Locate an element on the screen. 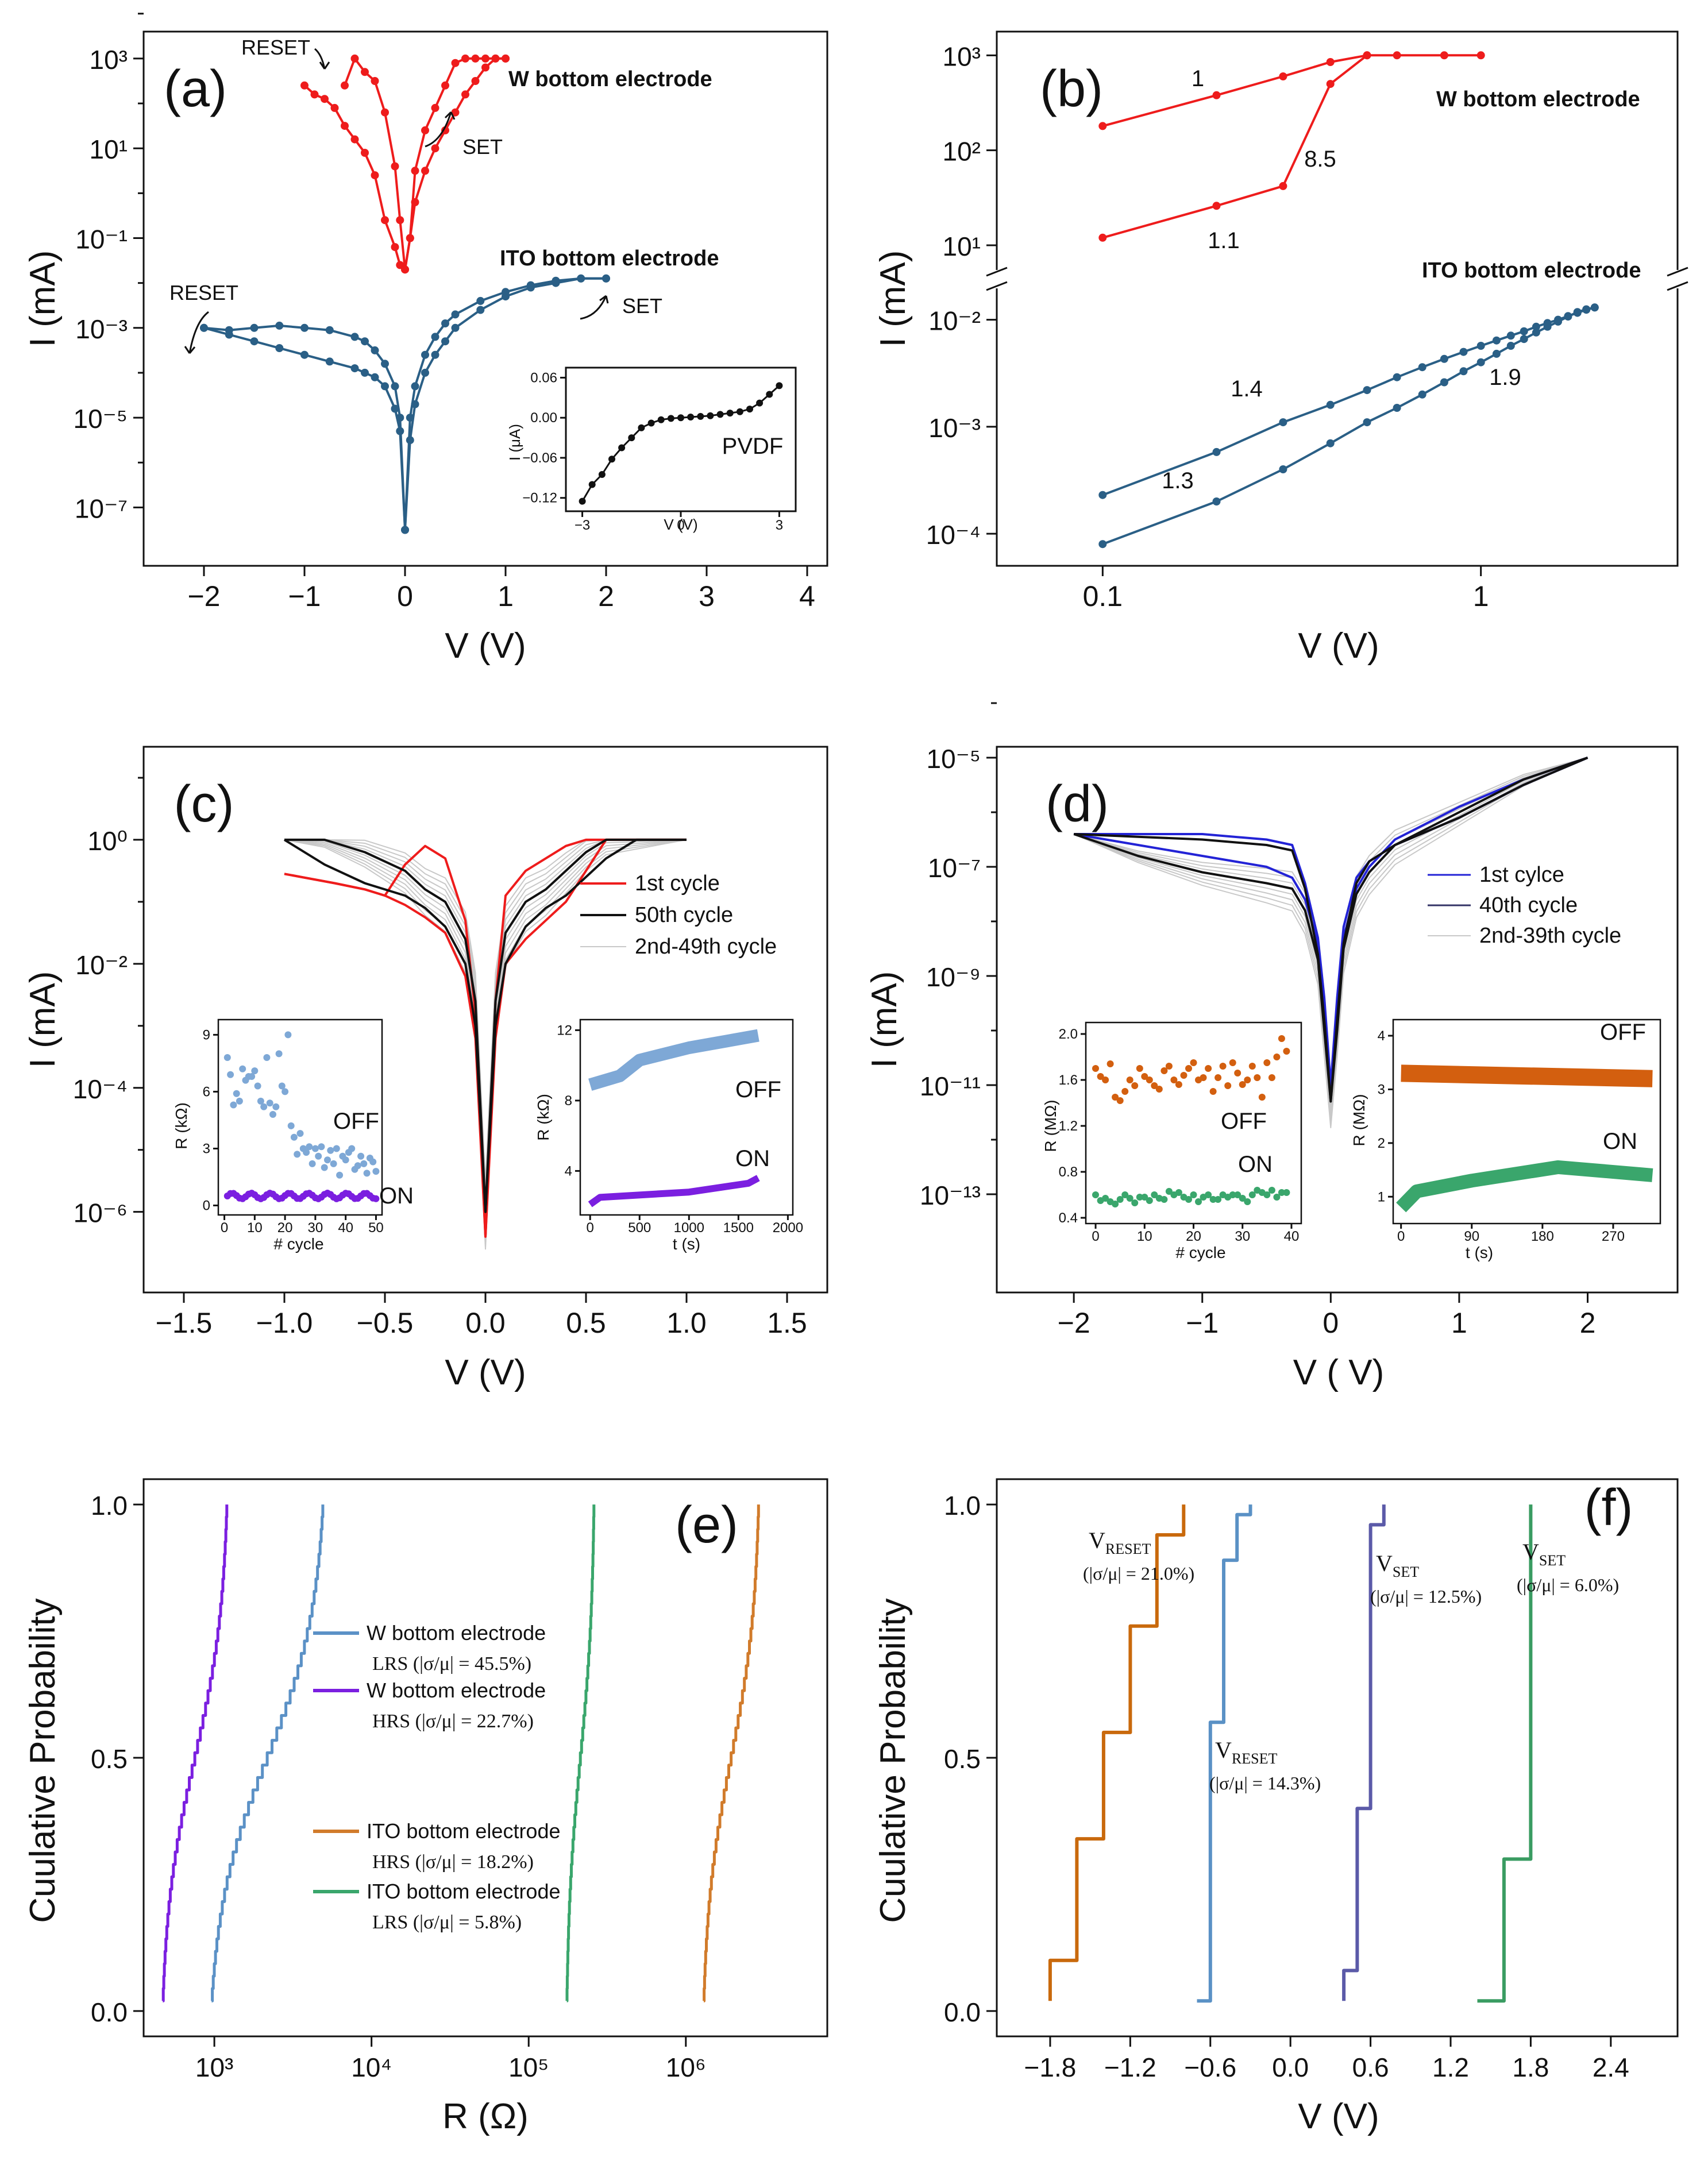 This screenshot has height=2157, width=1708. x-tick-label: 2 is located at coordinates (606, 596).